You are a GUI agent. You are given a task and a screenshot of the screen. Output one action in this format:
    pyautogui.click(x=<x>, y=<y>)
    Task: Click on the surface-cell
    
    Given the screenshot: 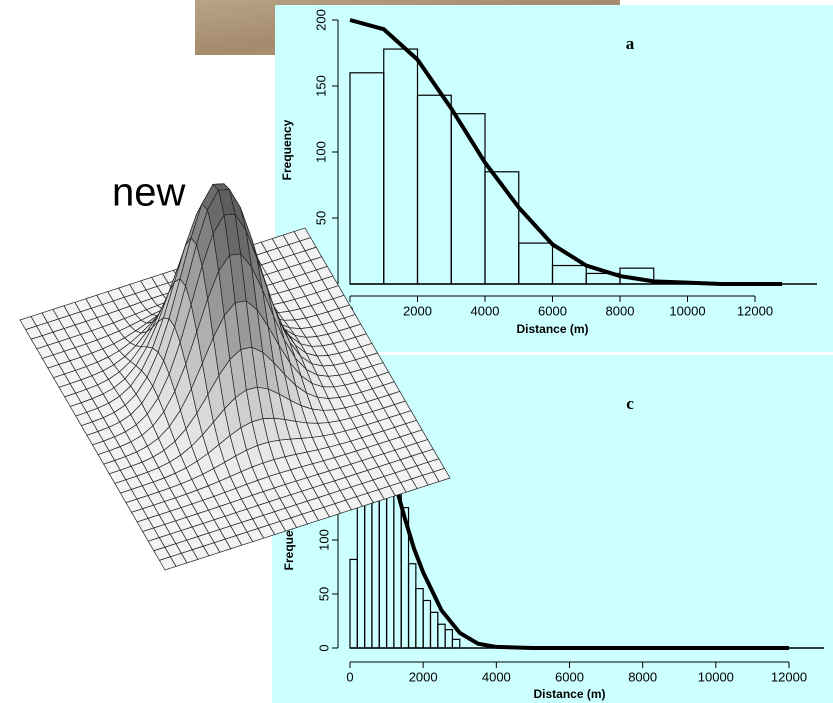 What is the action you would take?
    pyautogui.click(x=167, y=563)
    